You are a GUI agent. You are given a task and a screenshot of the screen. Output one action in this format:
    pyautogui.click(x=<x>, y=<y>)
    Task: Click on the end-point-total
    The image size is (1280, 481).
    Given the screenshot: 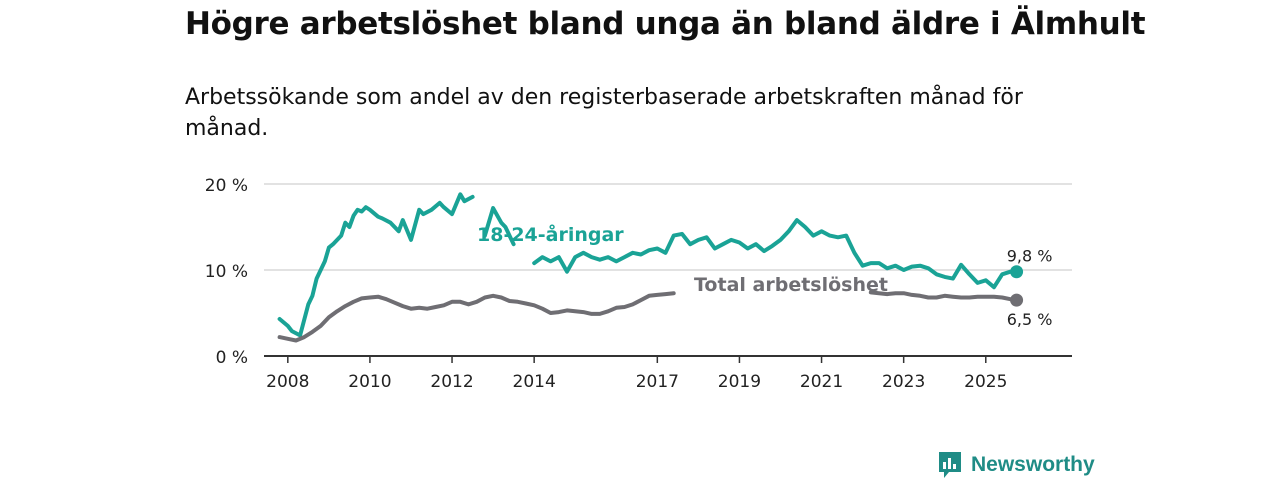 What is the action you would take?
    pyautogui.click(x=1017, y=300)
    